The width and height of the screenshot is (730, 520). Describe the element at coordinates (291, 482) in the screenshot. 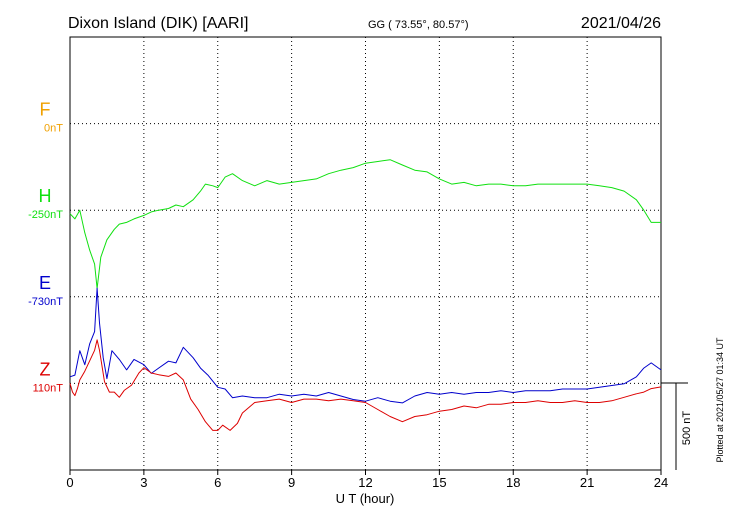

I see `x-tick-label: 9` at that location.